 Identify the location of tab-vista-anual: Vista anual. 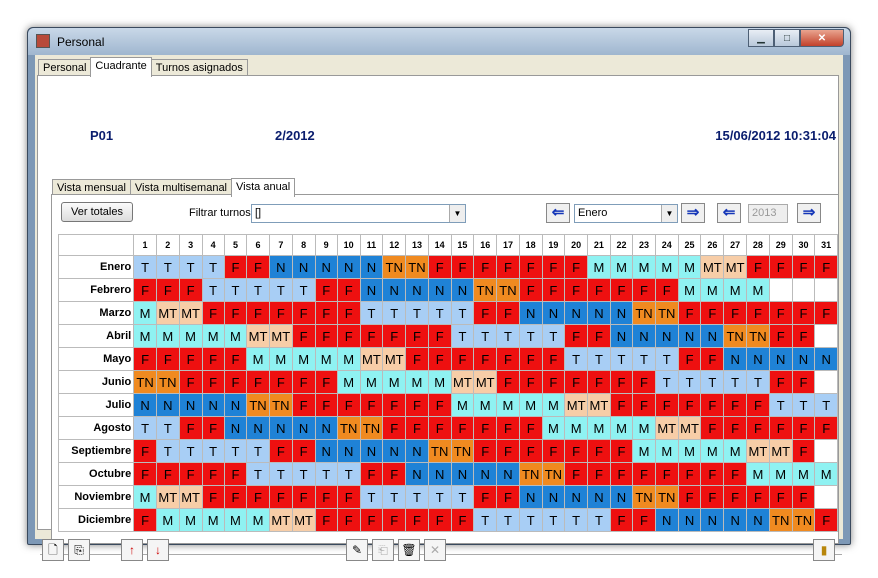
(263, 187).